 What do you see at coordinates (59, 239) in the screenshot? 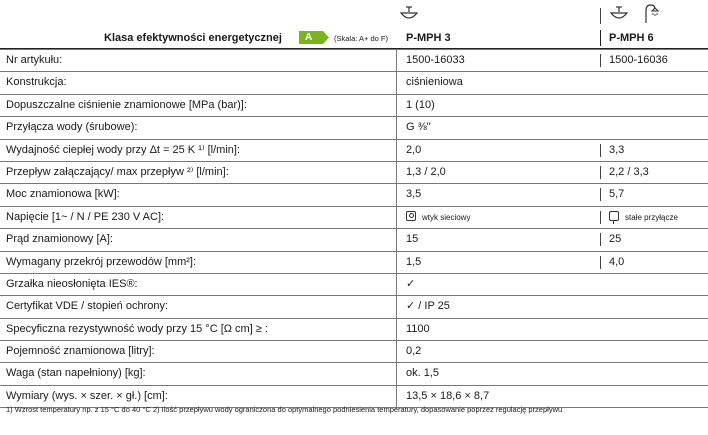
I see `row-label: Prąd znamionowy [A]:` at bounding box center [59, 239].